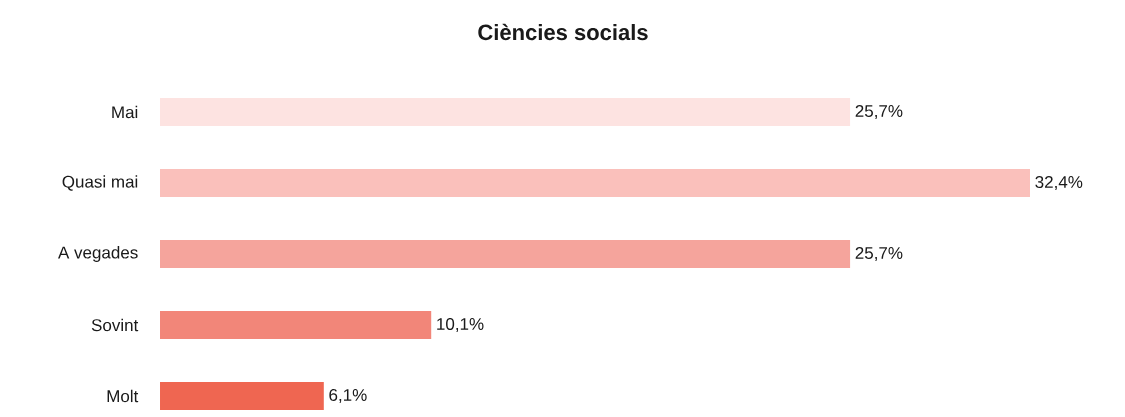 This screenshot has width=1125, height=417. I want to click on y-tick-label: Sovint, so click(115, 325).